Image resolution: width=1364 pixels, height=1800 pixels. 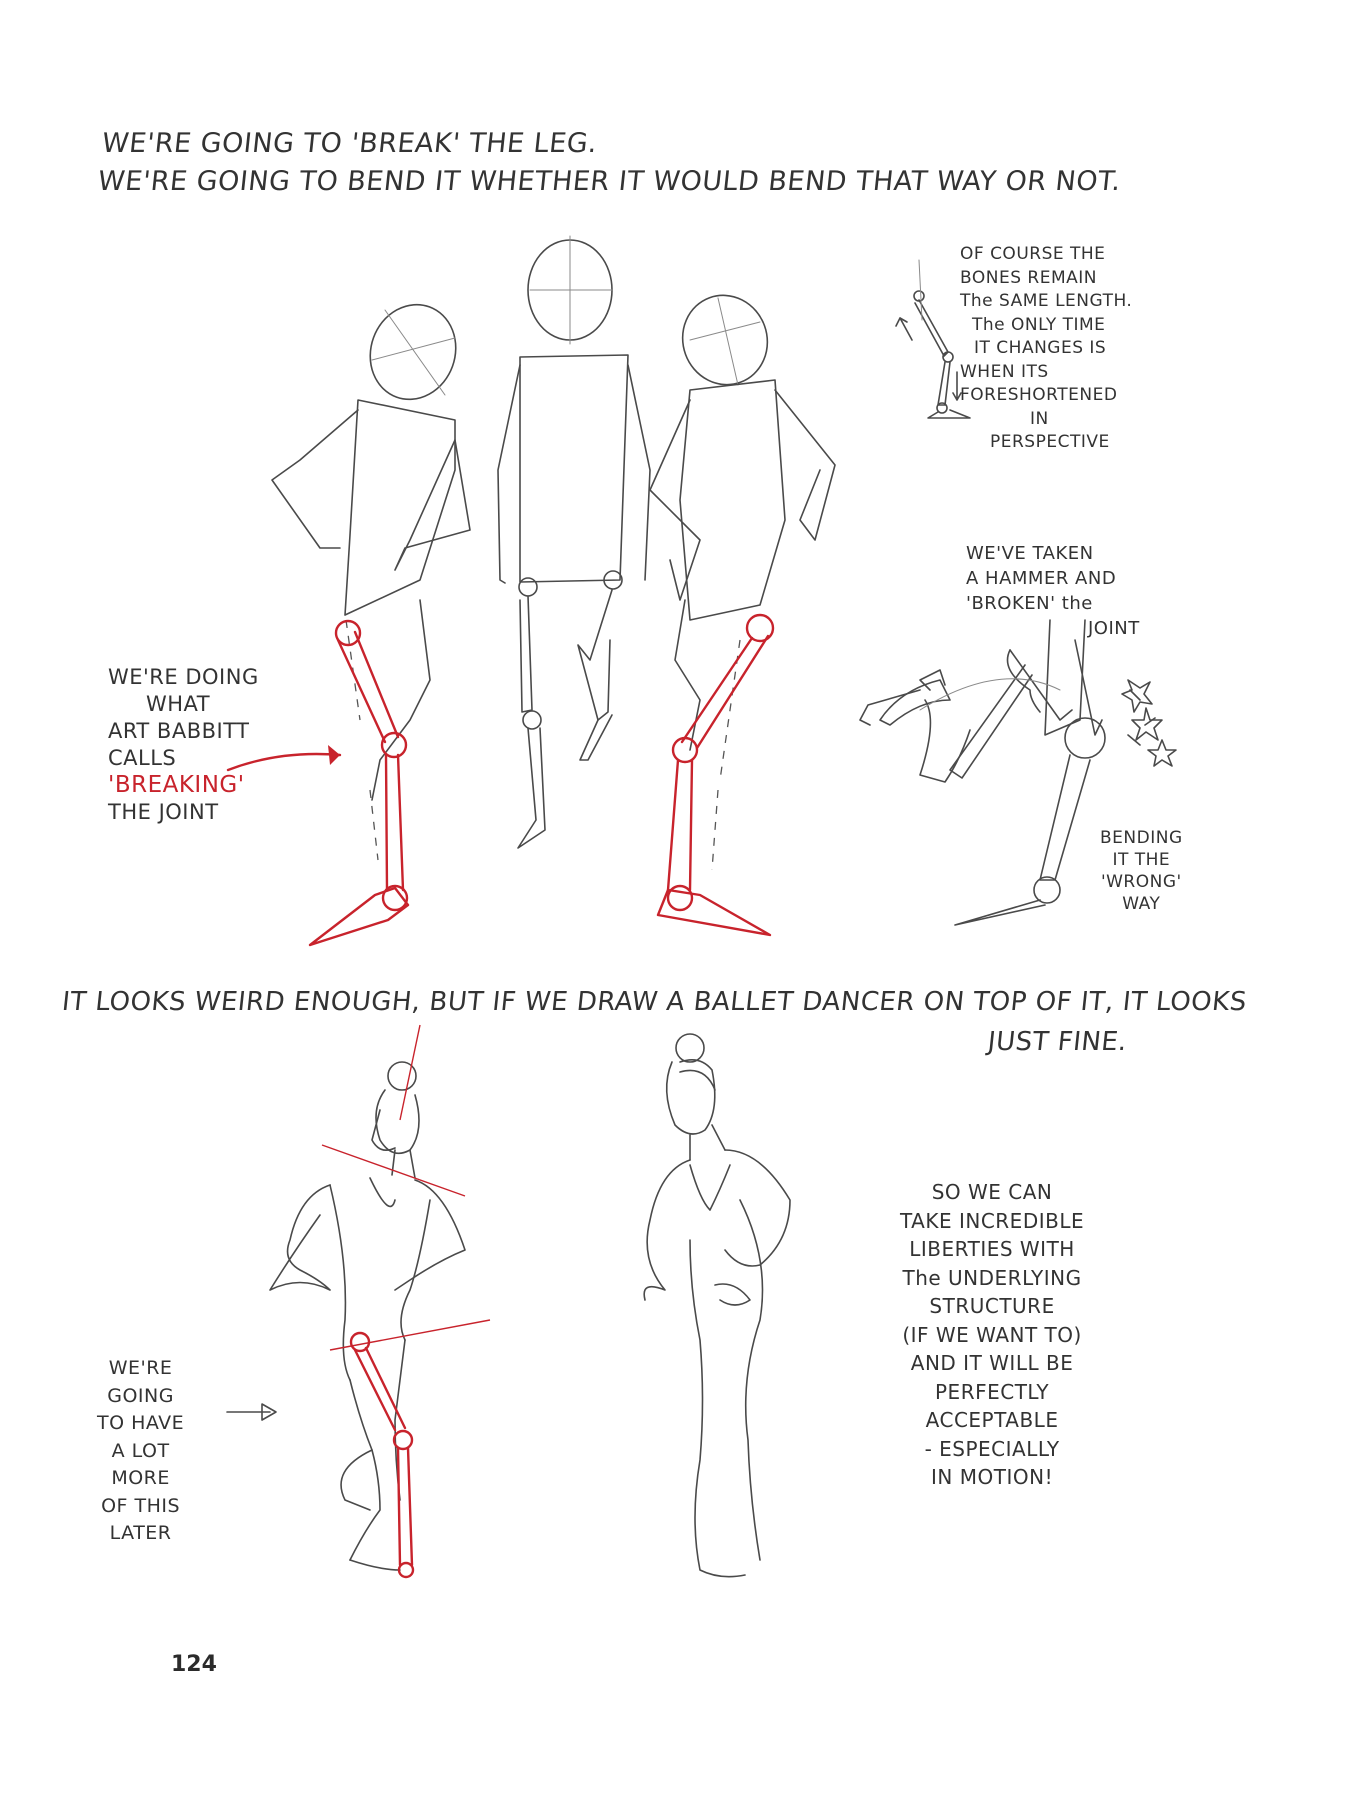 I want to click on bones-diagram, so click(x=933, y=339).